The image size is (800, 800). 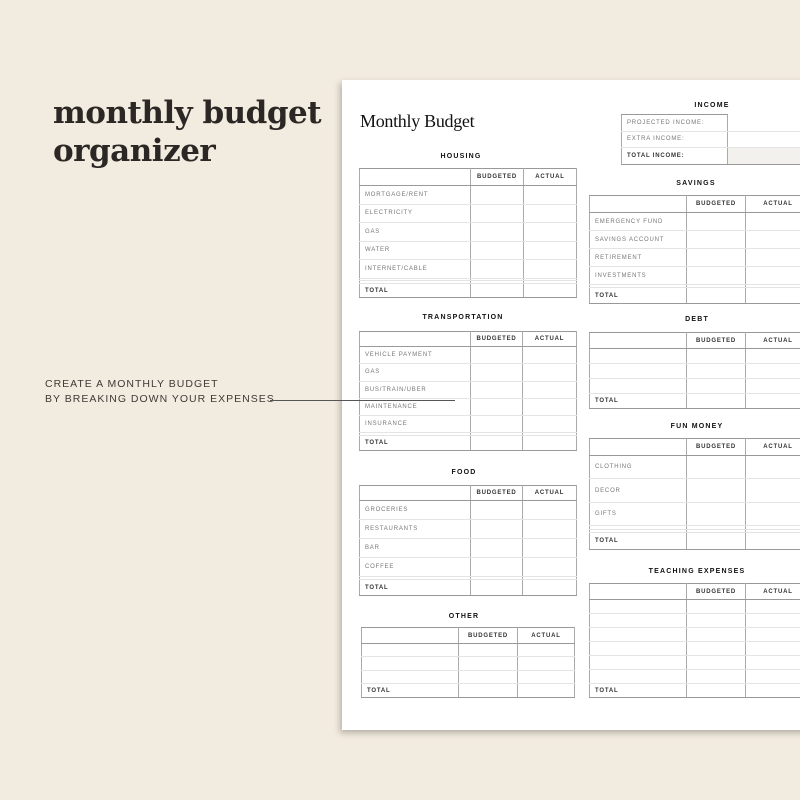 I want to click on headline-line-1: monthly budget, so click(x=187, y=113).